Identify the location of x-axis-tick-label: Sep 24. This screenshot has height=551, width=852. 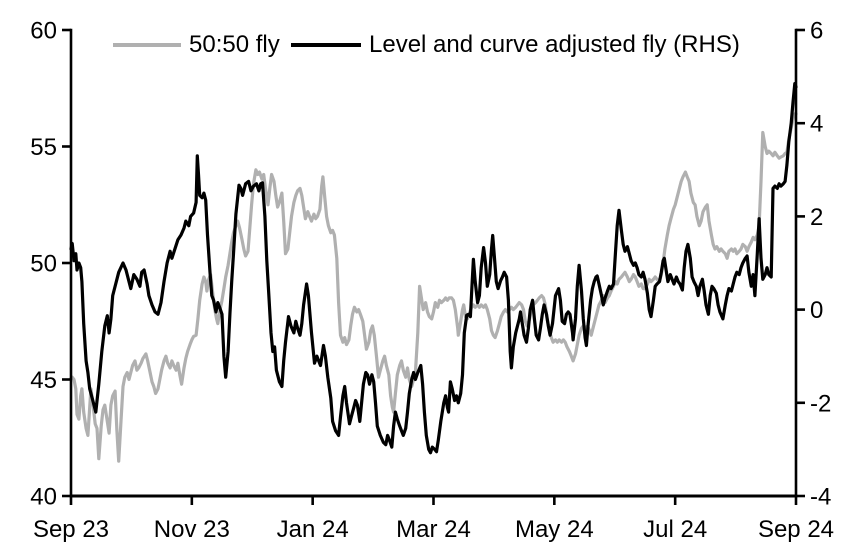
(796, 529).